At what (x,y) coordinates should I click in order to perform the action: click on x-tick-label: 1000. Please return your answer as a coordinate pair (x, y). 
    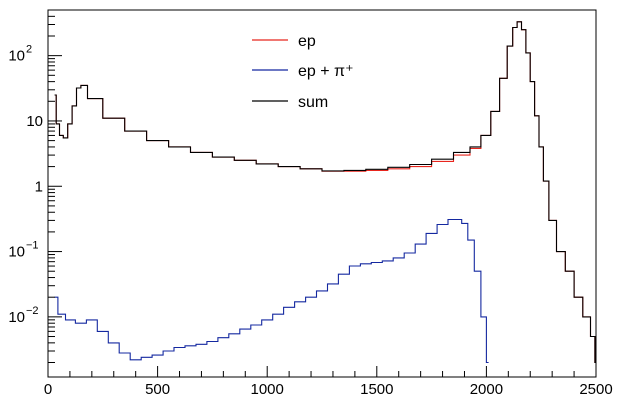
    Looking at the image, I should click on (267, 389).